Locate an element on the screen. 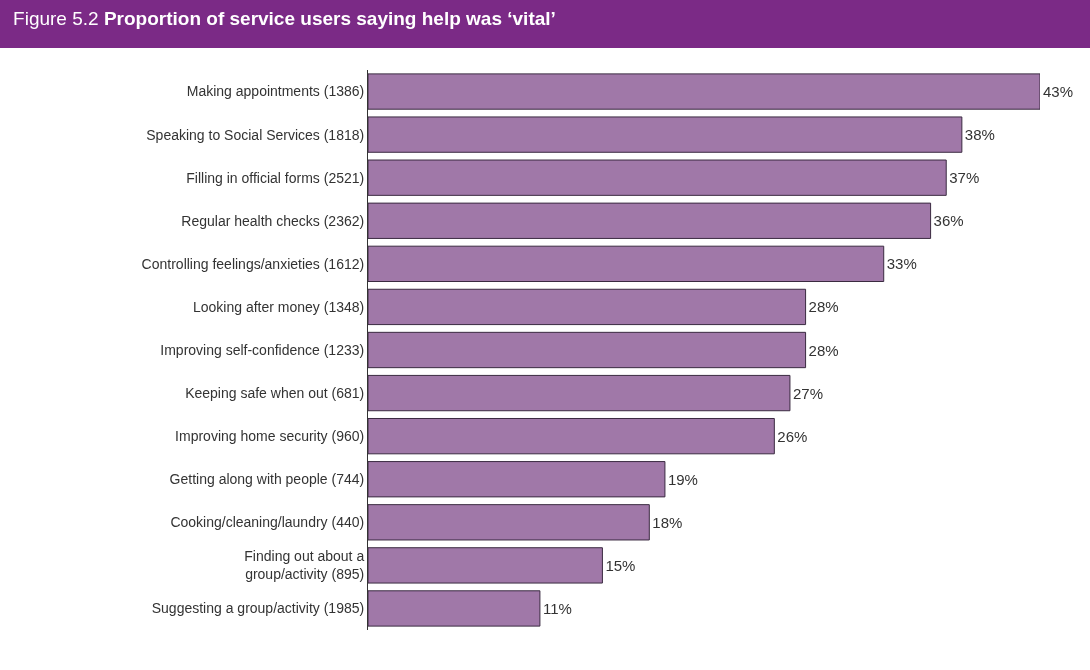  data-label: 43% is located at coordinates (1058, 92).